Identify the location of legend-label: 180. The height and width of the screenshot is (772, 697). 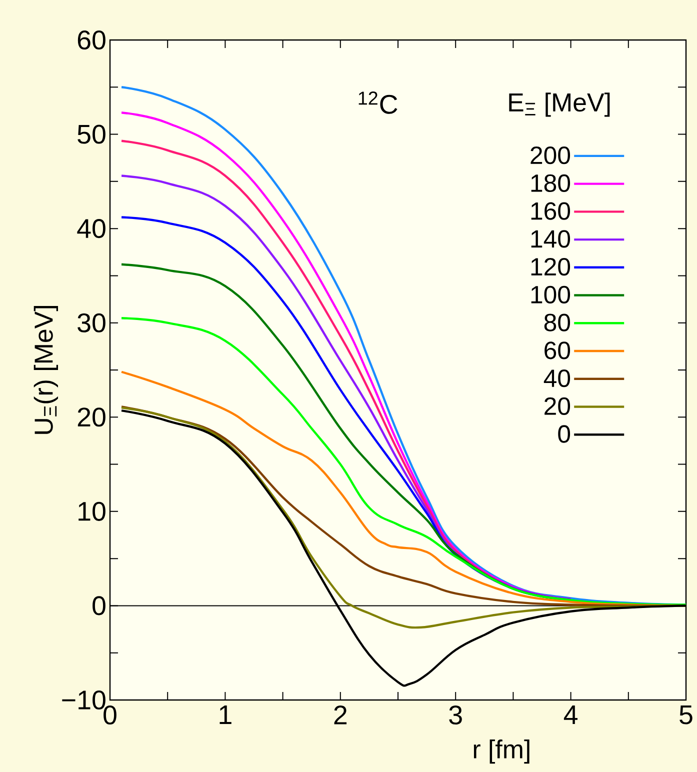
(550, 183).